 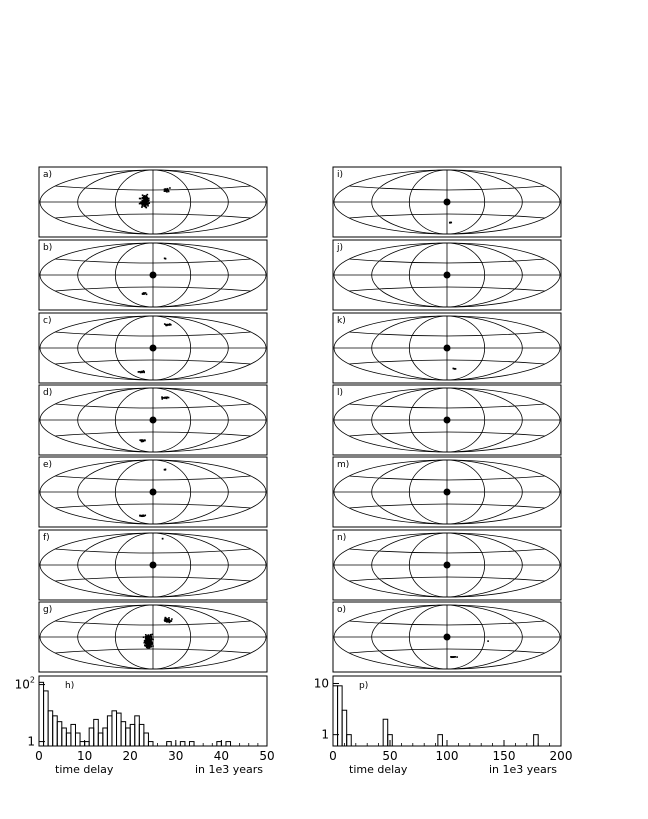 What do you see at coordinates (341, 610) in the screenshot?
I see `panel-label: o)` at bounding box center [341, 610].